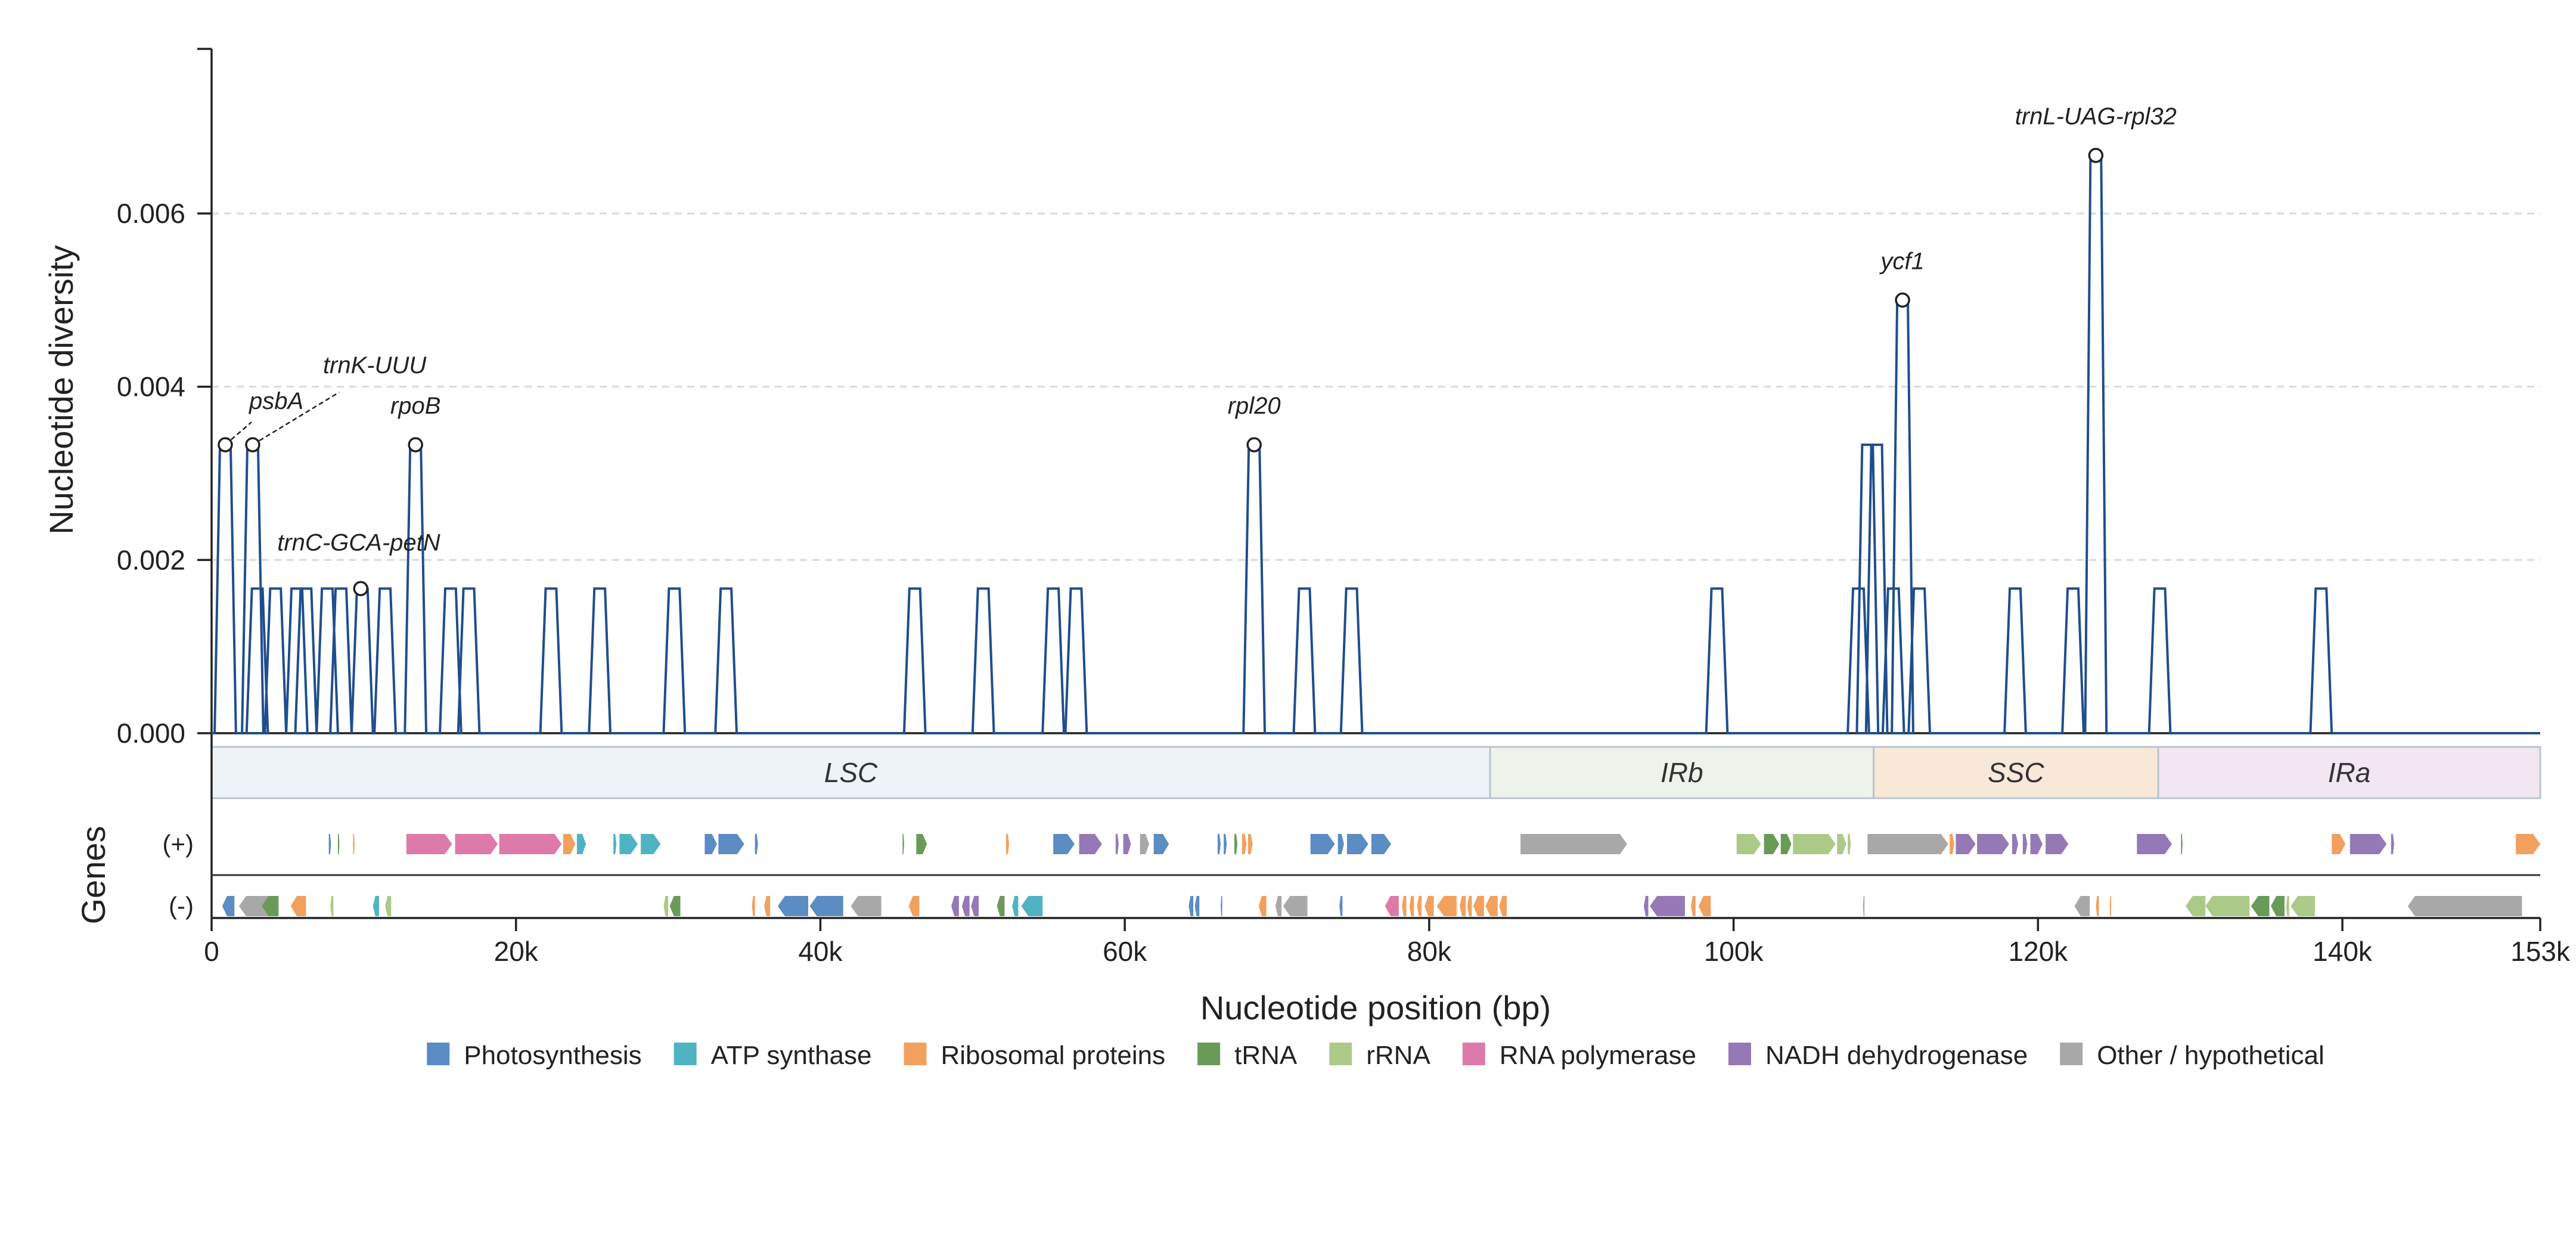  Describe the element at coordinates (375, 365) in the screenshot. I see `peak-label: trnK-UUU` at that location.